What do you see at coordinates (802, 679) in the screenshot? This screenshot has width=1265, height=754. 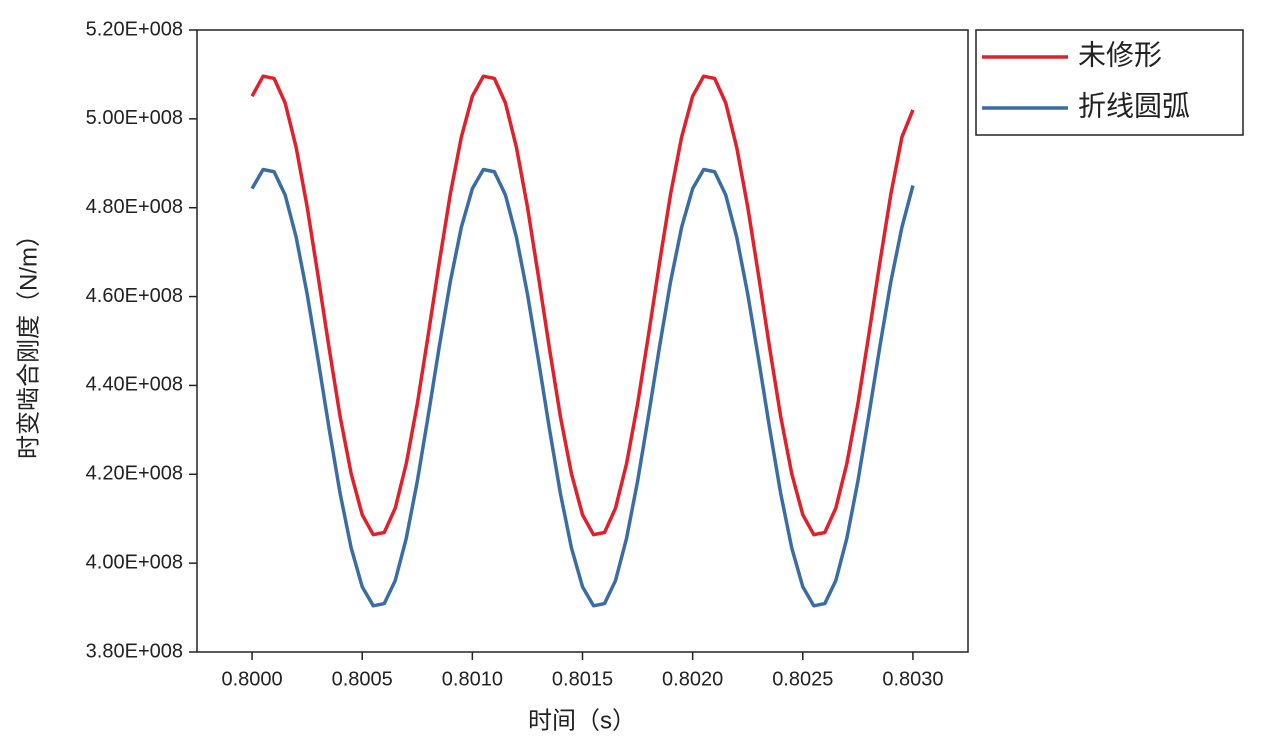 I see `x-tick-label: 0.8025` at bounding box center [802, 679].